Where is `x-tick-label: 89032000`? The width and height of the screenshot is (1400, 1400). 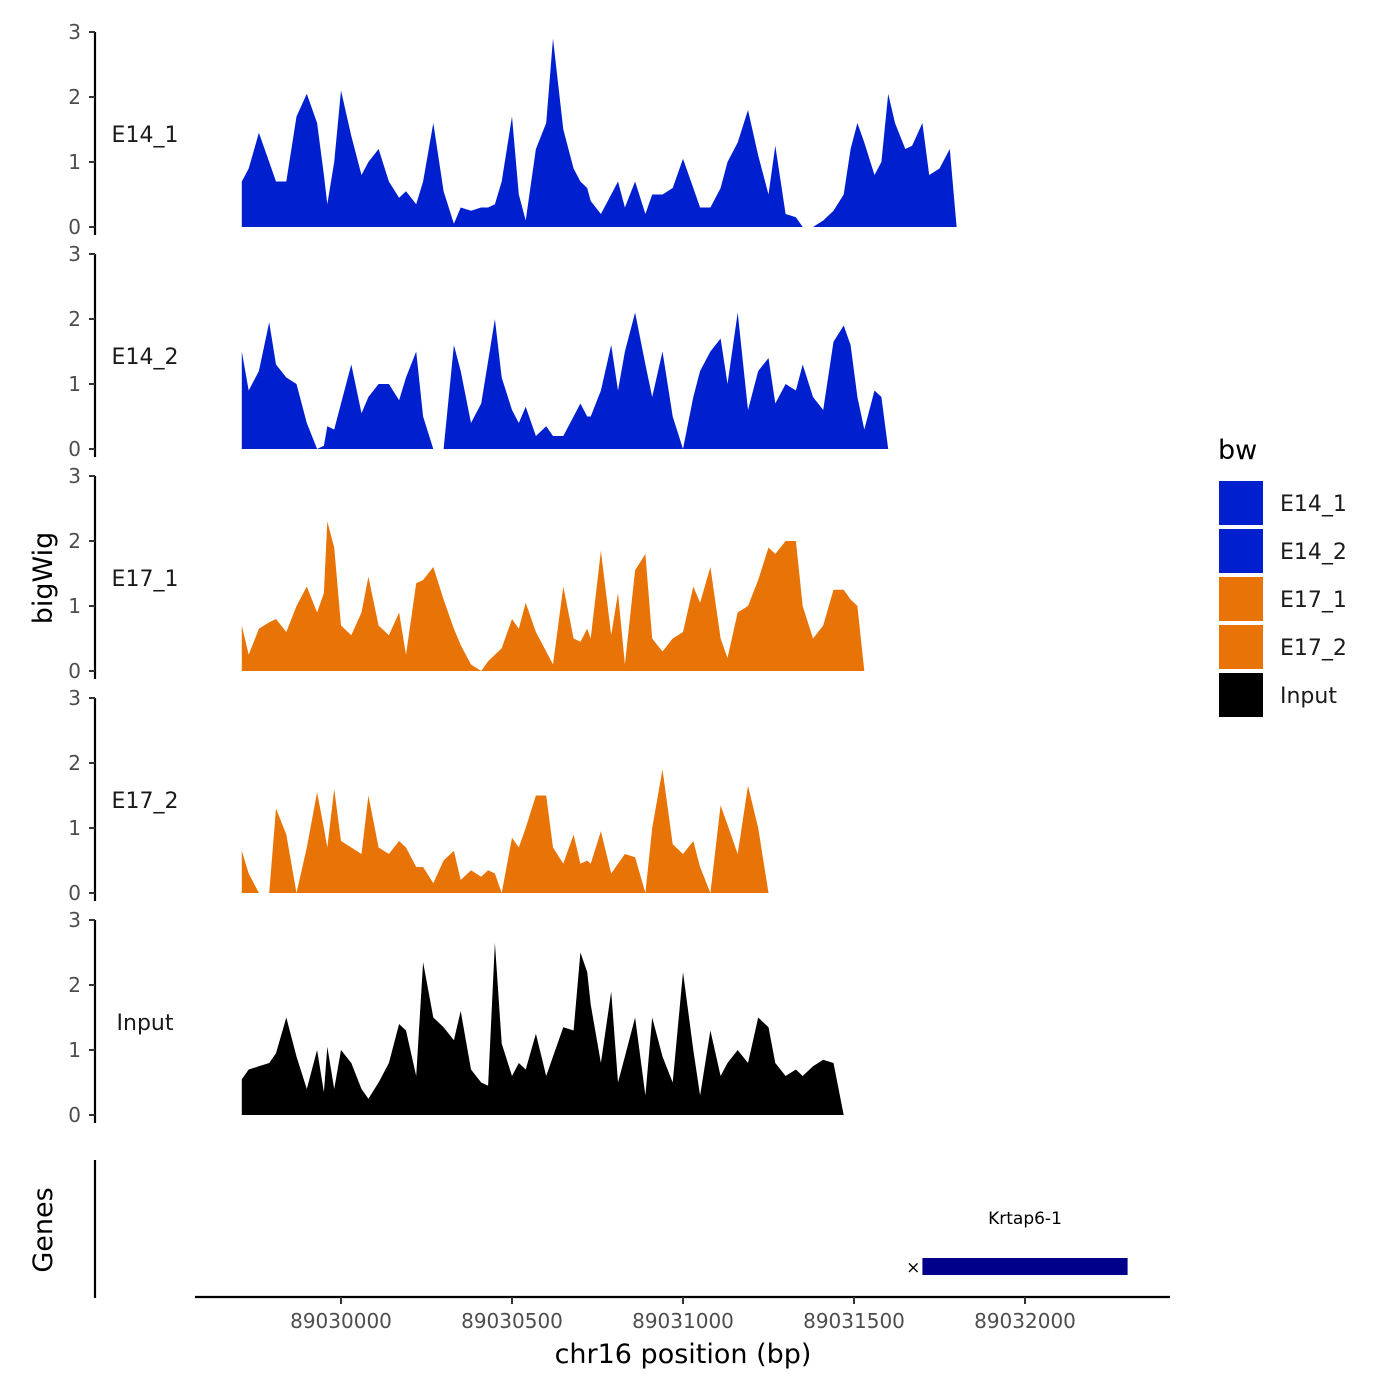 x-tick-label: 89032000 is located at coordinates (1025, 1321).